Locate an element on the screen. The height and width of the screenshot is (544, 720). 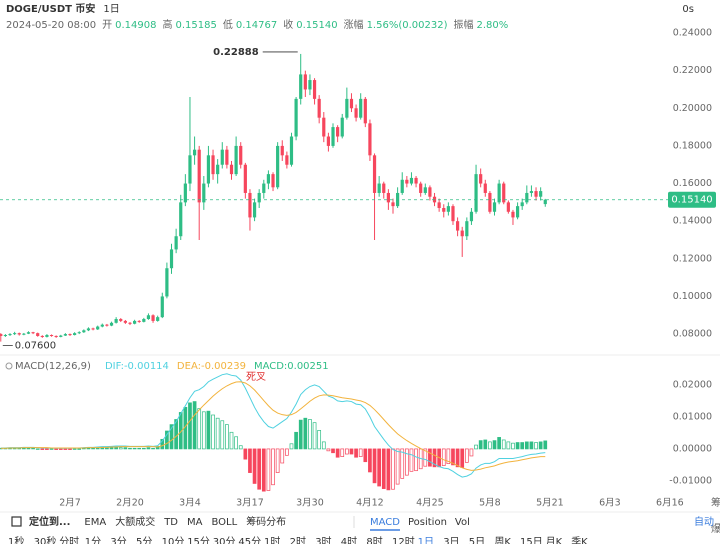
timeframe-button: 5分 is located at coordinates (144, 540).